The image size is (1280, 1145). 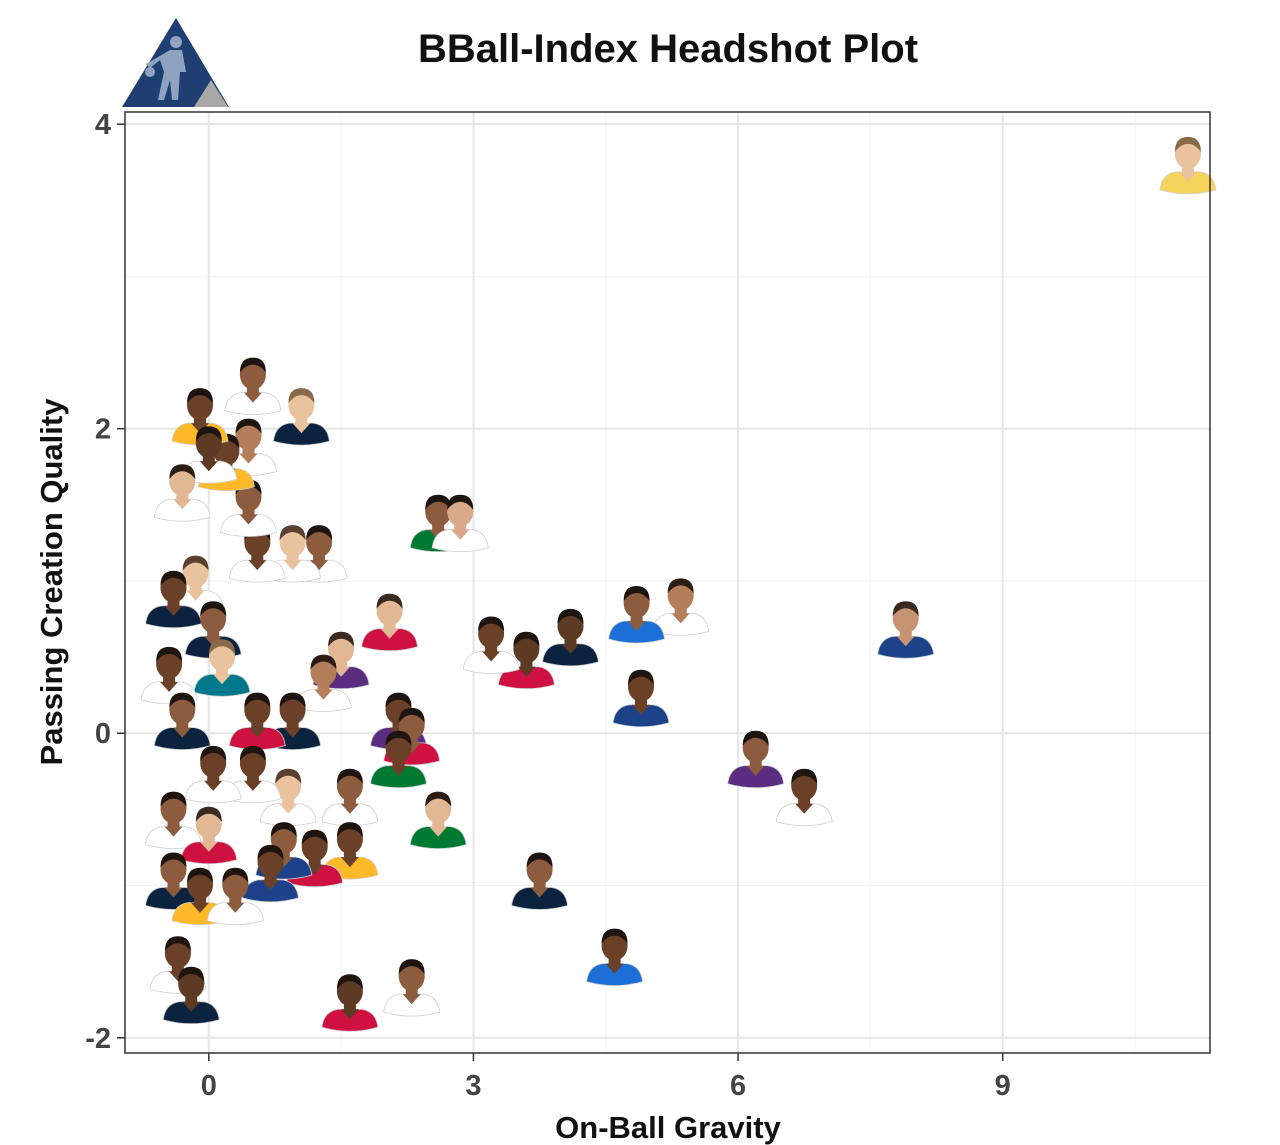 What do you see at coordinates (1003, 1086) in the screenshot?
I see `x-tick-label: 9` at bounding box center [1003, 1086].